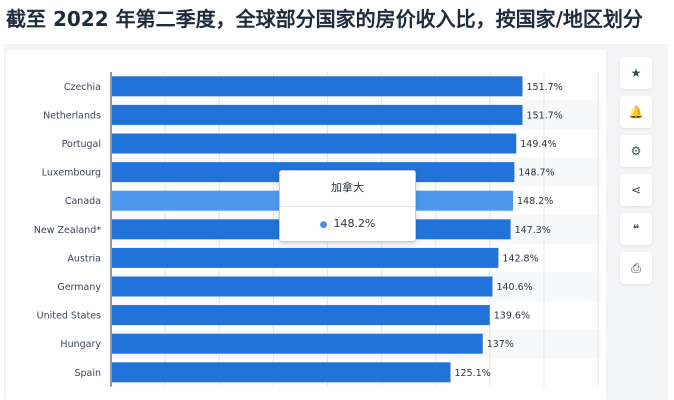 The image size is (674, 400). I want to click on bell-icon: 🔔, so click(636, 112).